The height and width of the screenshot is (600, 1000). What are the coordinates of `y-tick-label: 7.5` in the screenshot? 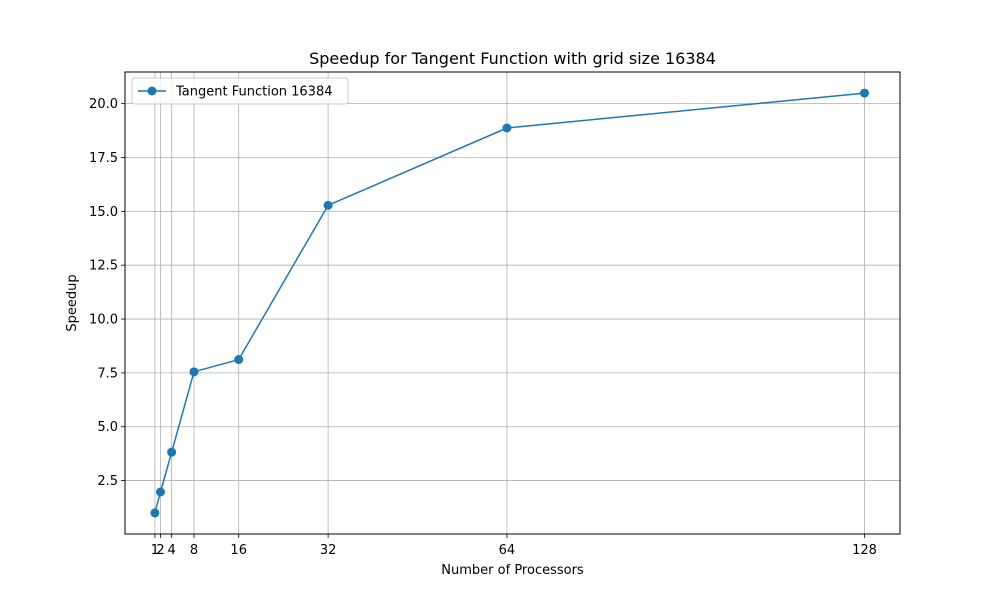 It's located at (107, 373).